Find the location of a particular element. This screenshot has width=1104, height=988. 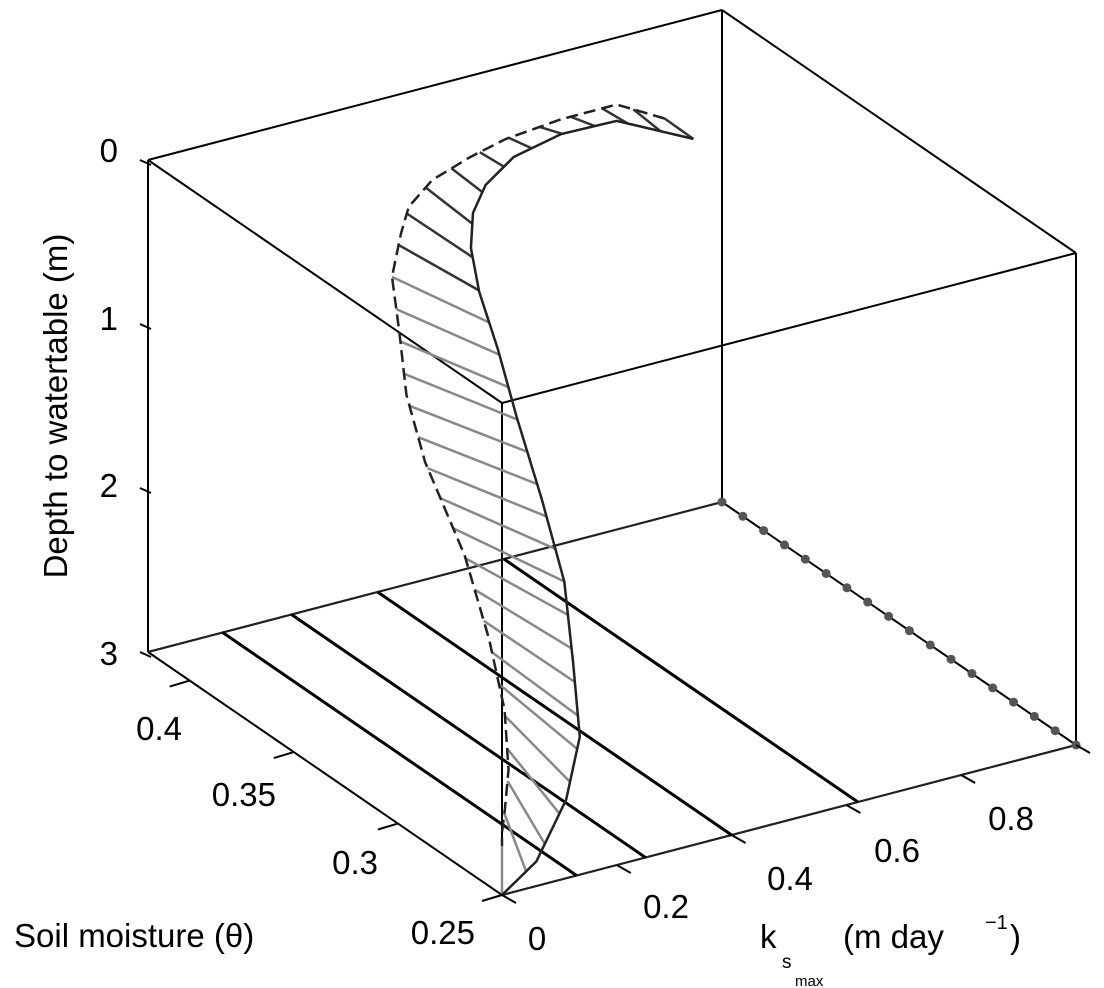

y-tick-label: 0.35 is located at coordinates (244, 794).